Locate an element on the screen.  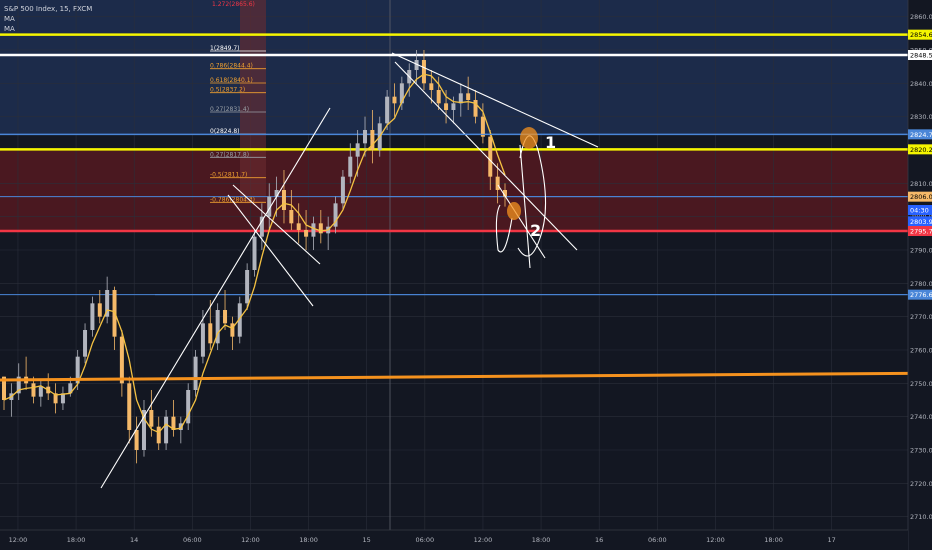
x-tick-13: 18:00 is located at coordinates (773, 540).